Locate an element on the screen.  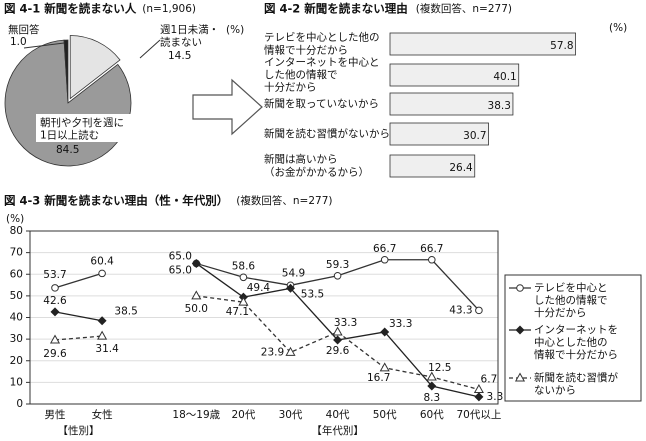
chart-subtitle: (複数回答、n=277) is located at coordinates (284, 200).